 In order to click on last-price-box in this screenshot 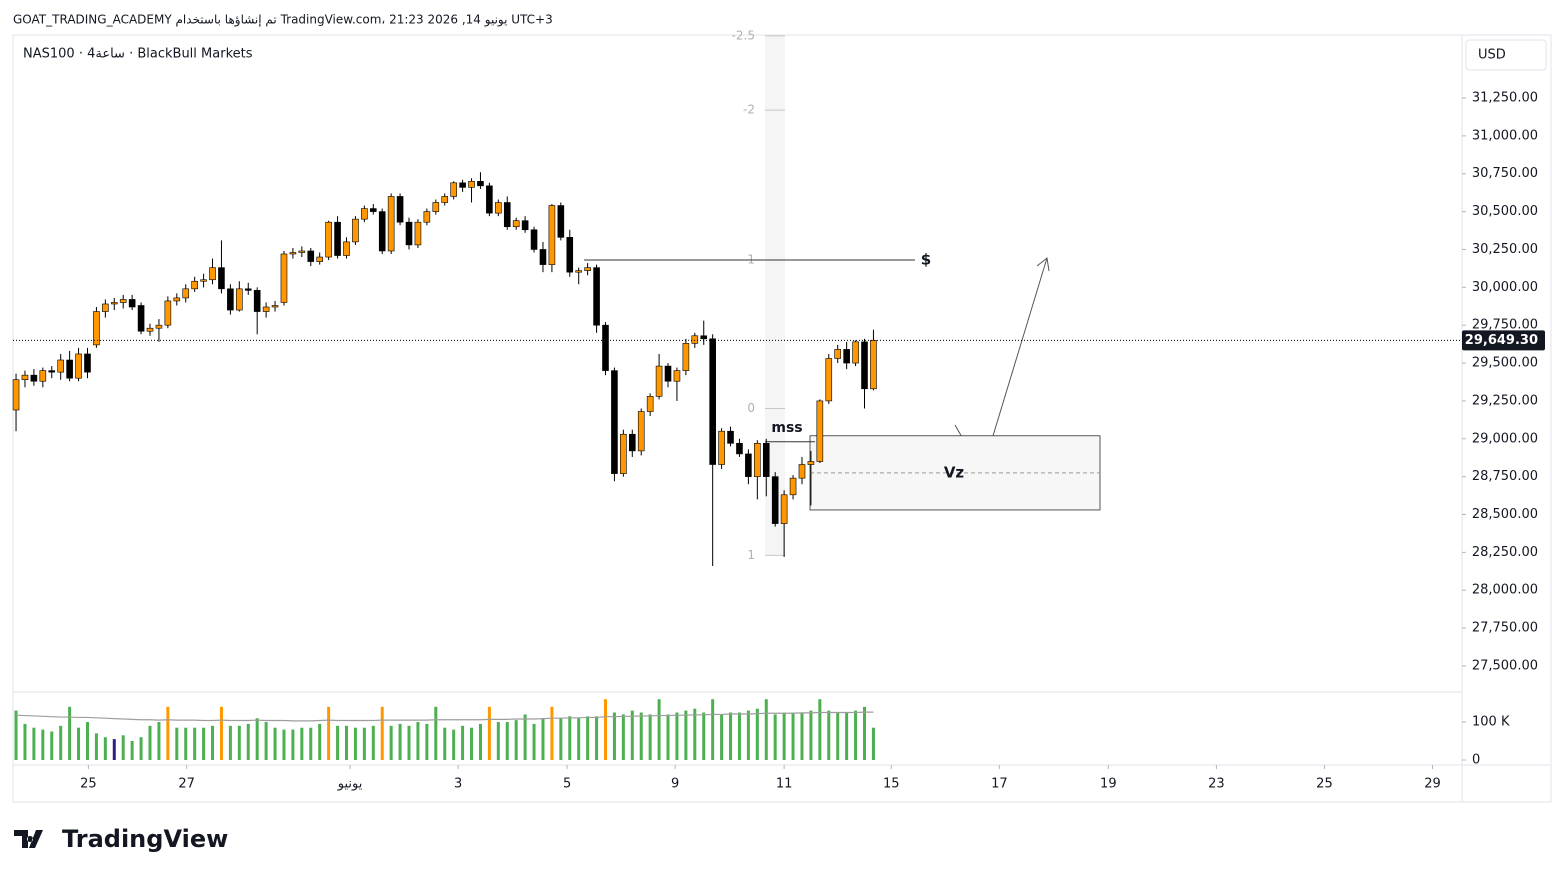, I will do `click(1503, 340)`.